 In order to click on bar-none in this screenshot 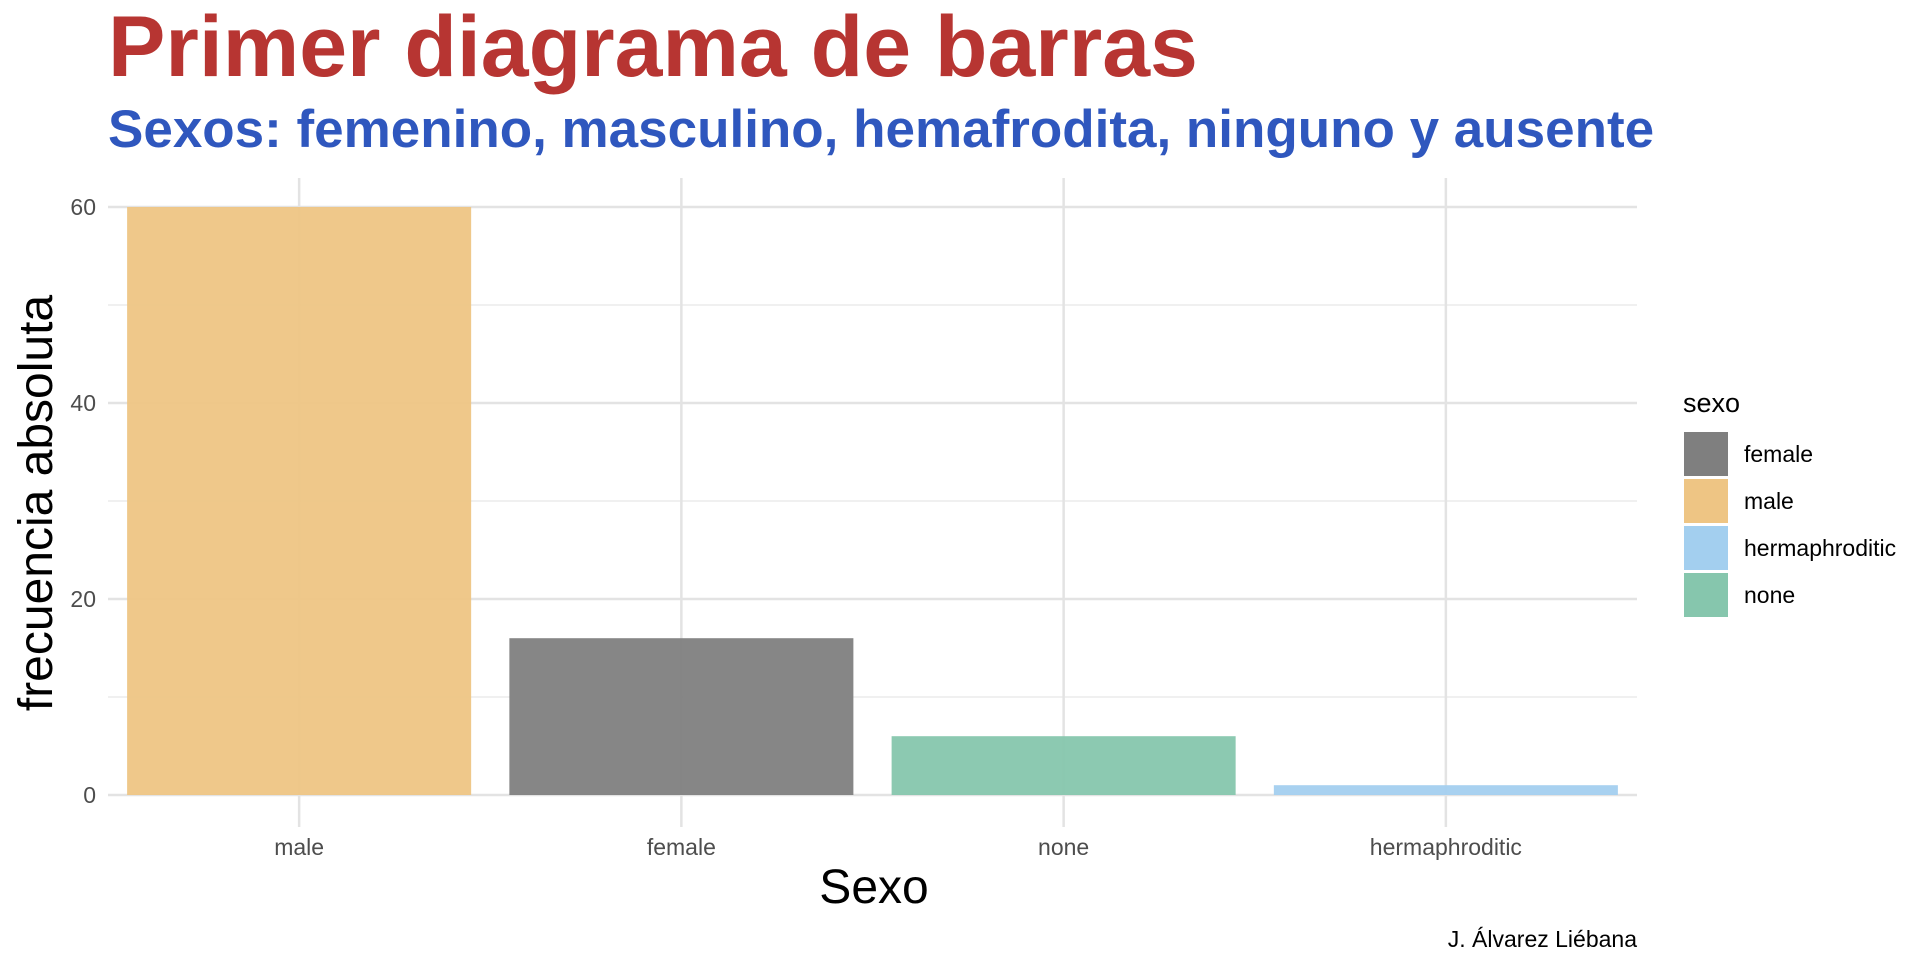, I will do `click(1063, 765)`.